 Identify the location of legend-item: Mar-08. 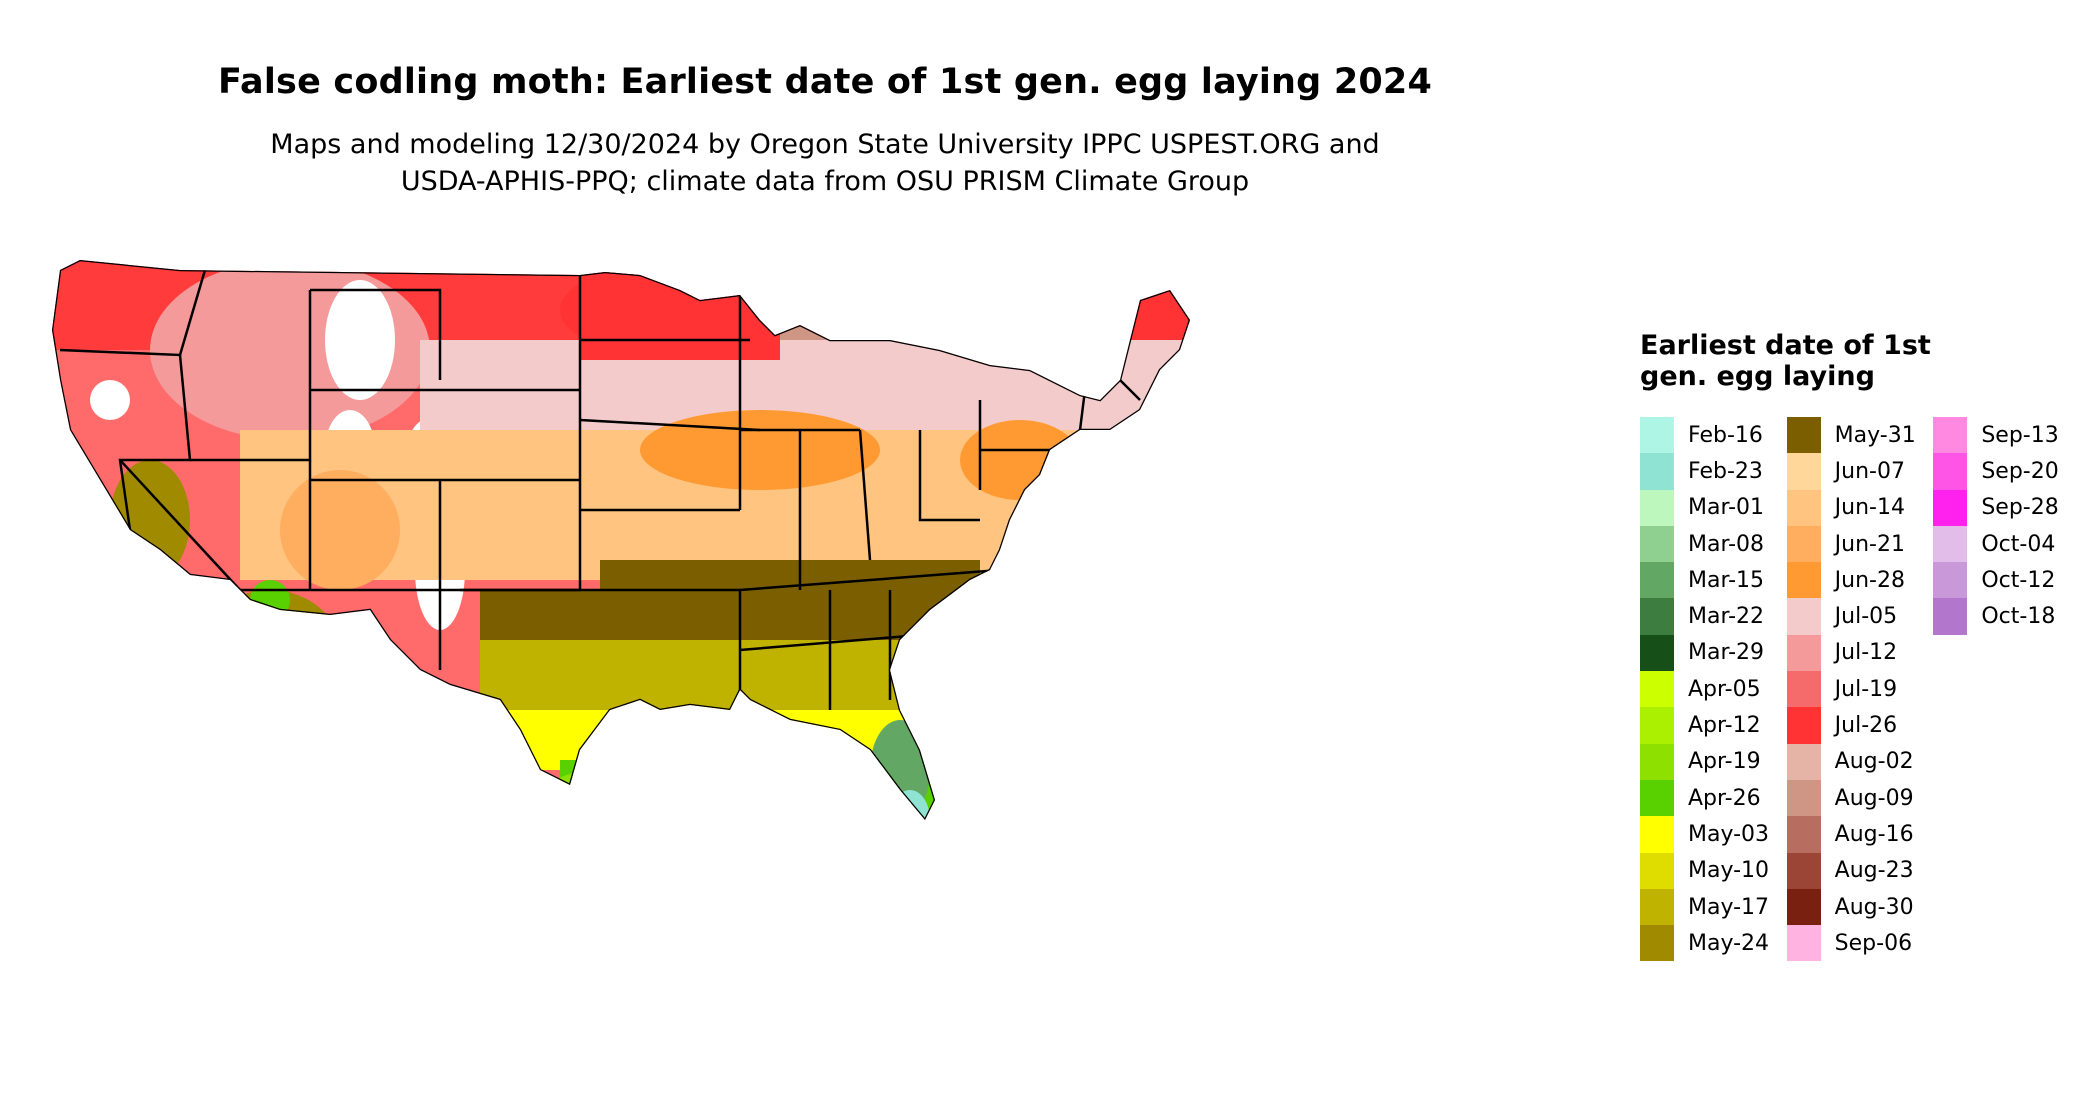
(1713, 544).